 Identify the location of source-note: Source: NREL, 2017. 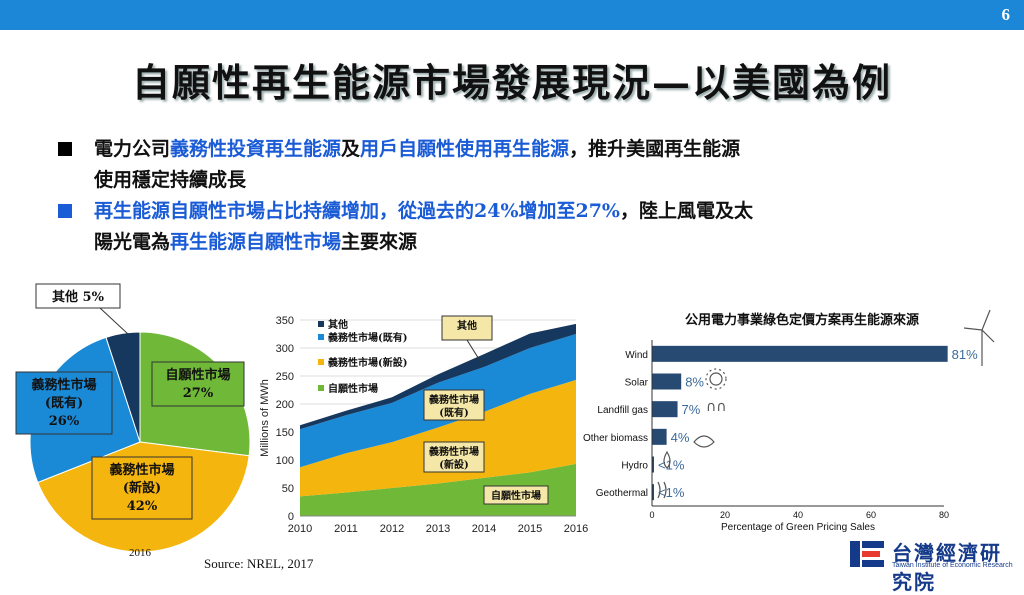
(259, 563).